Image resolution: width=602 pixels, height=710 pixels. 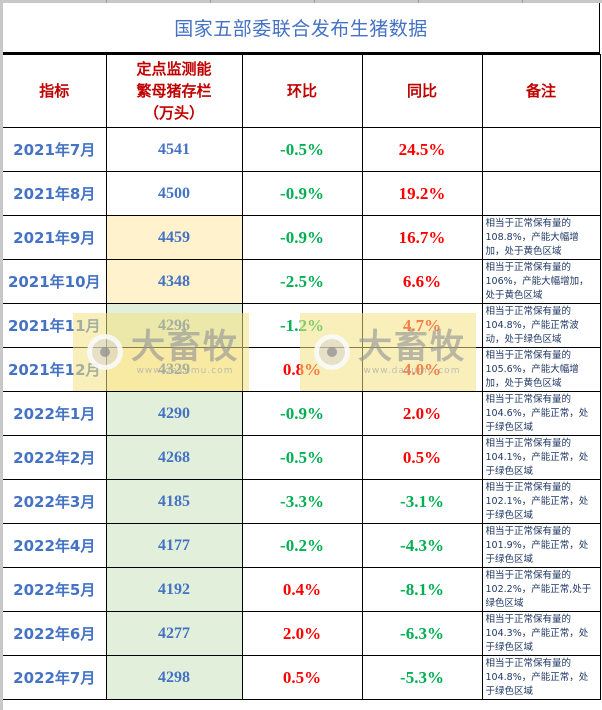 What do you see at coordinates (55, 237) in the screenshot?
I see `date-cell: 2021年9月` at bounding box center [55, 237].